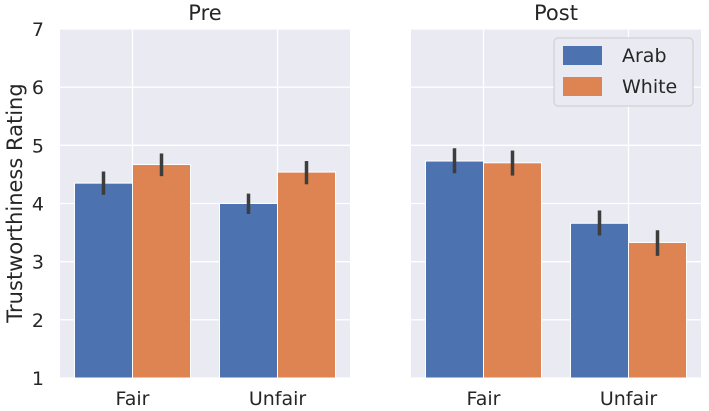  I want to click on legend-swatch-white, so click(582, 86).